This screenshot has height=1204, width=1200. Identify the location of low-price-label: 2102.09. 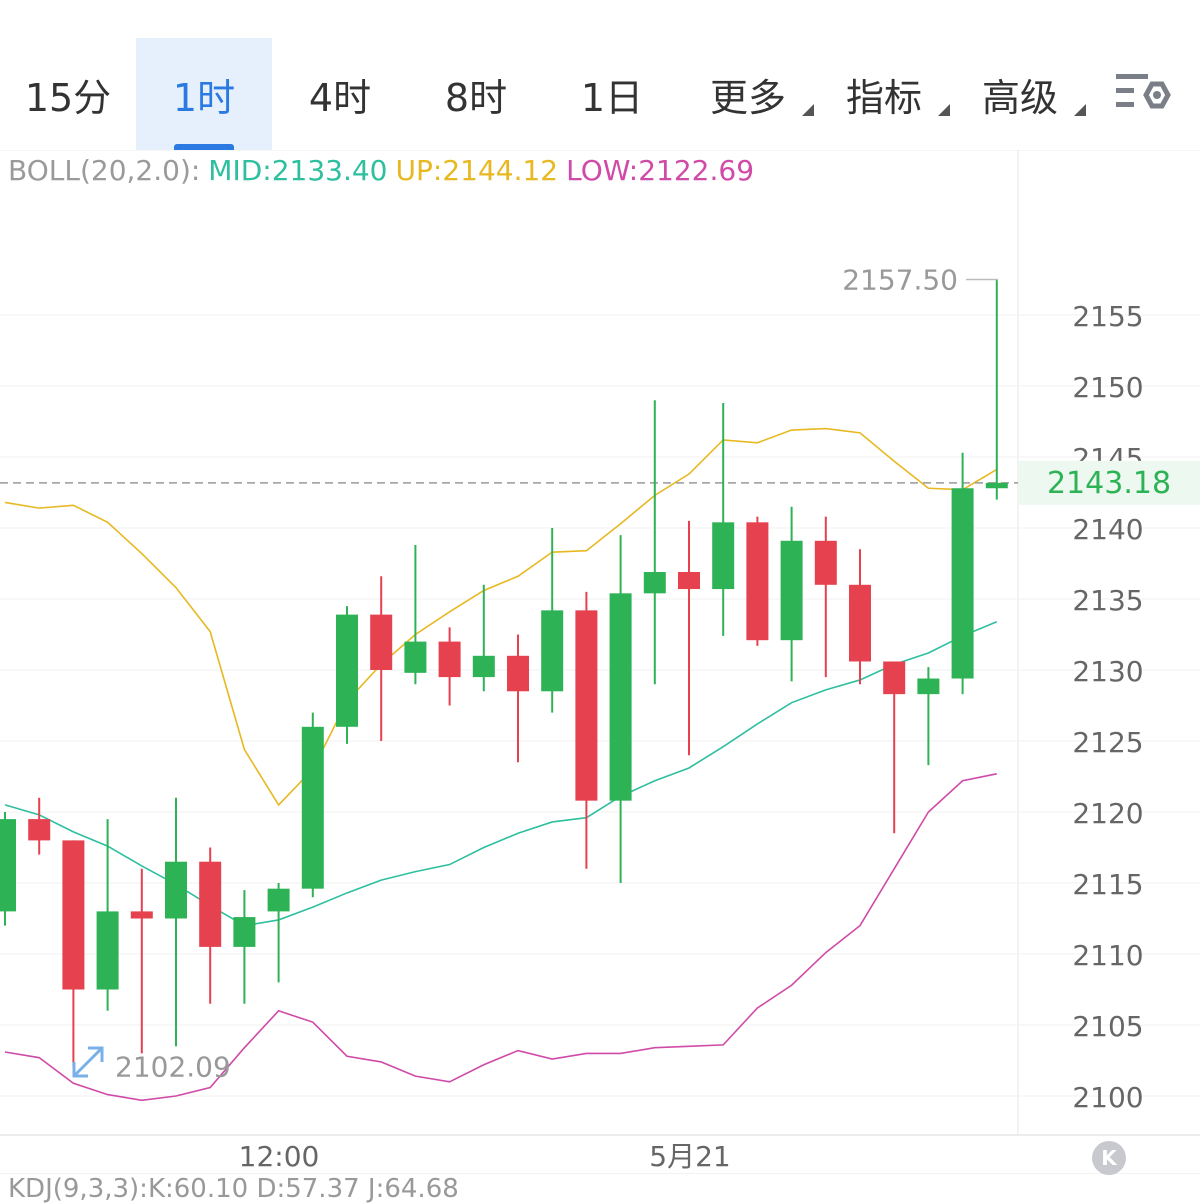
(173, 1066).